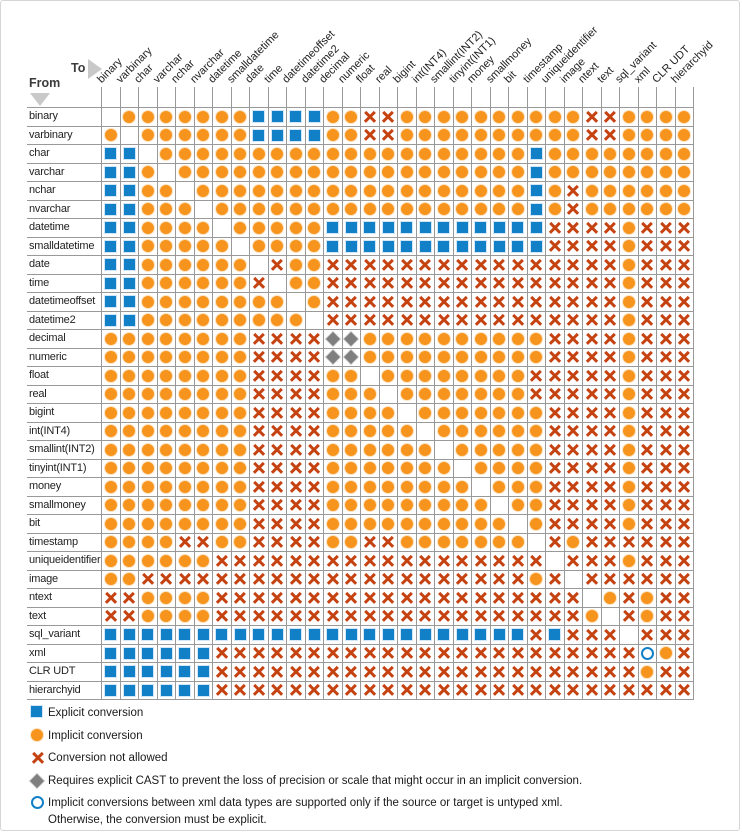 The image size is (742, 835). Describe the element at coordinates (64, 154) in the screenshot. I see `row-label: char` at that location.